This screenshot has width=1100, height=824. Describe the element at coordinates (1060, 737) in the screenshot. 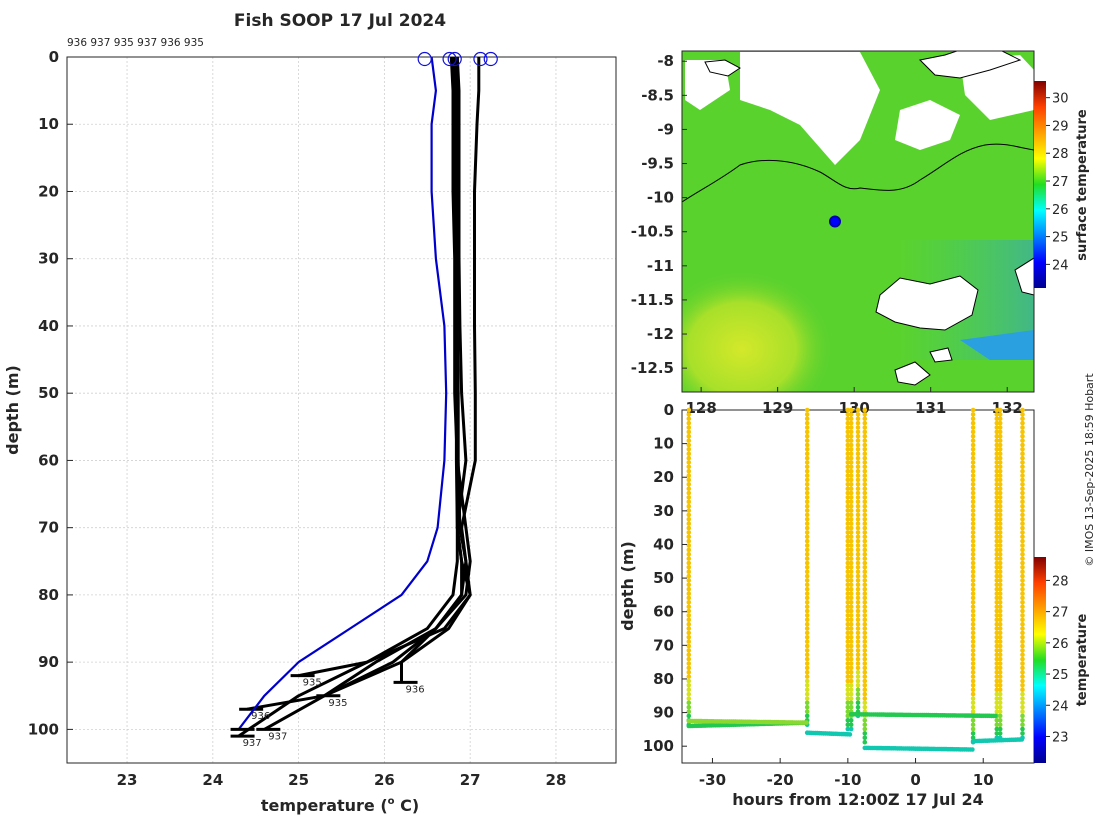

I see `temperature-colorbar-tick-label: 23` at that location.